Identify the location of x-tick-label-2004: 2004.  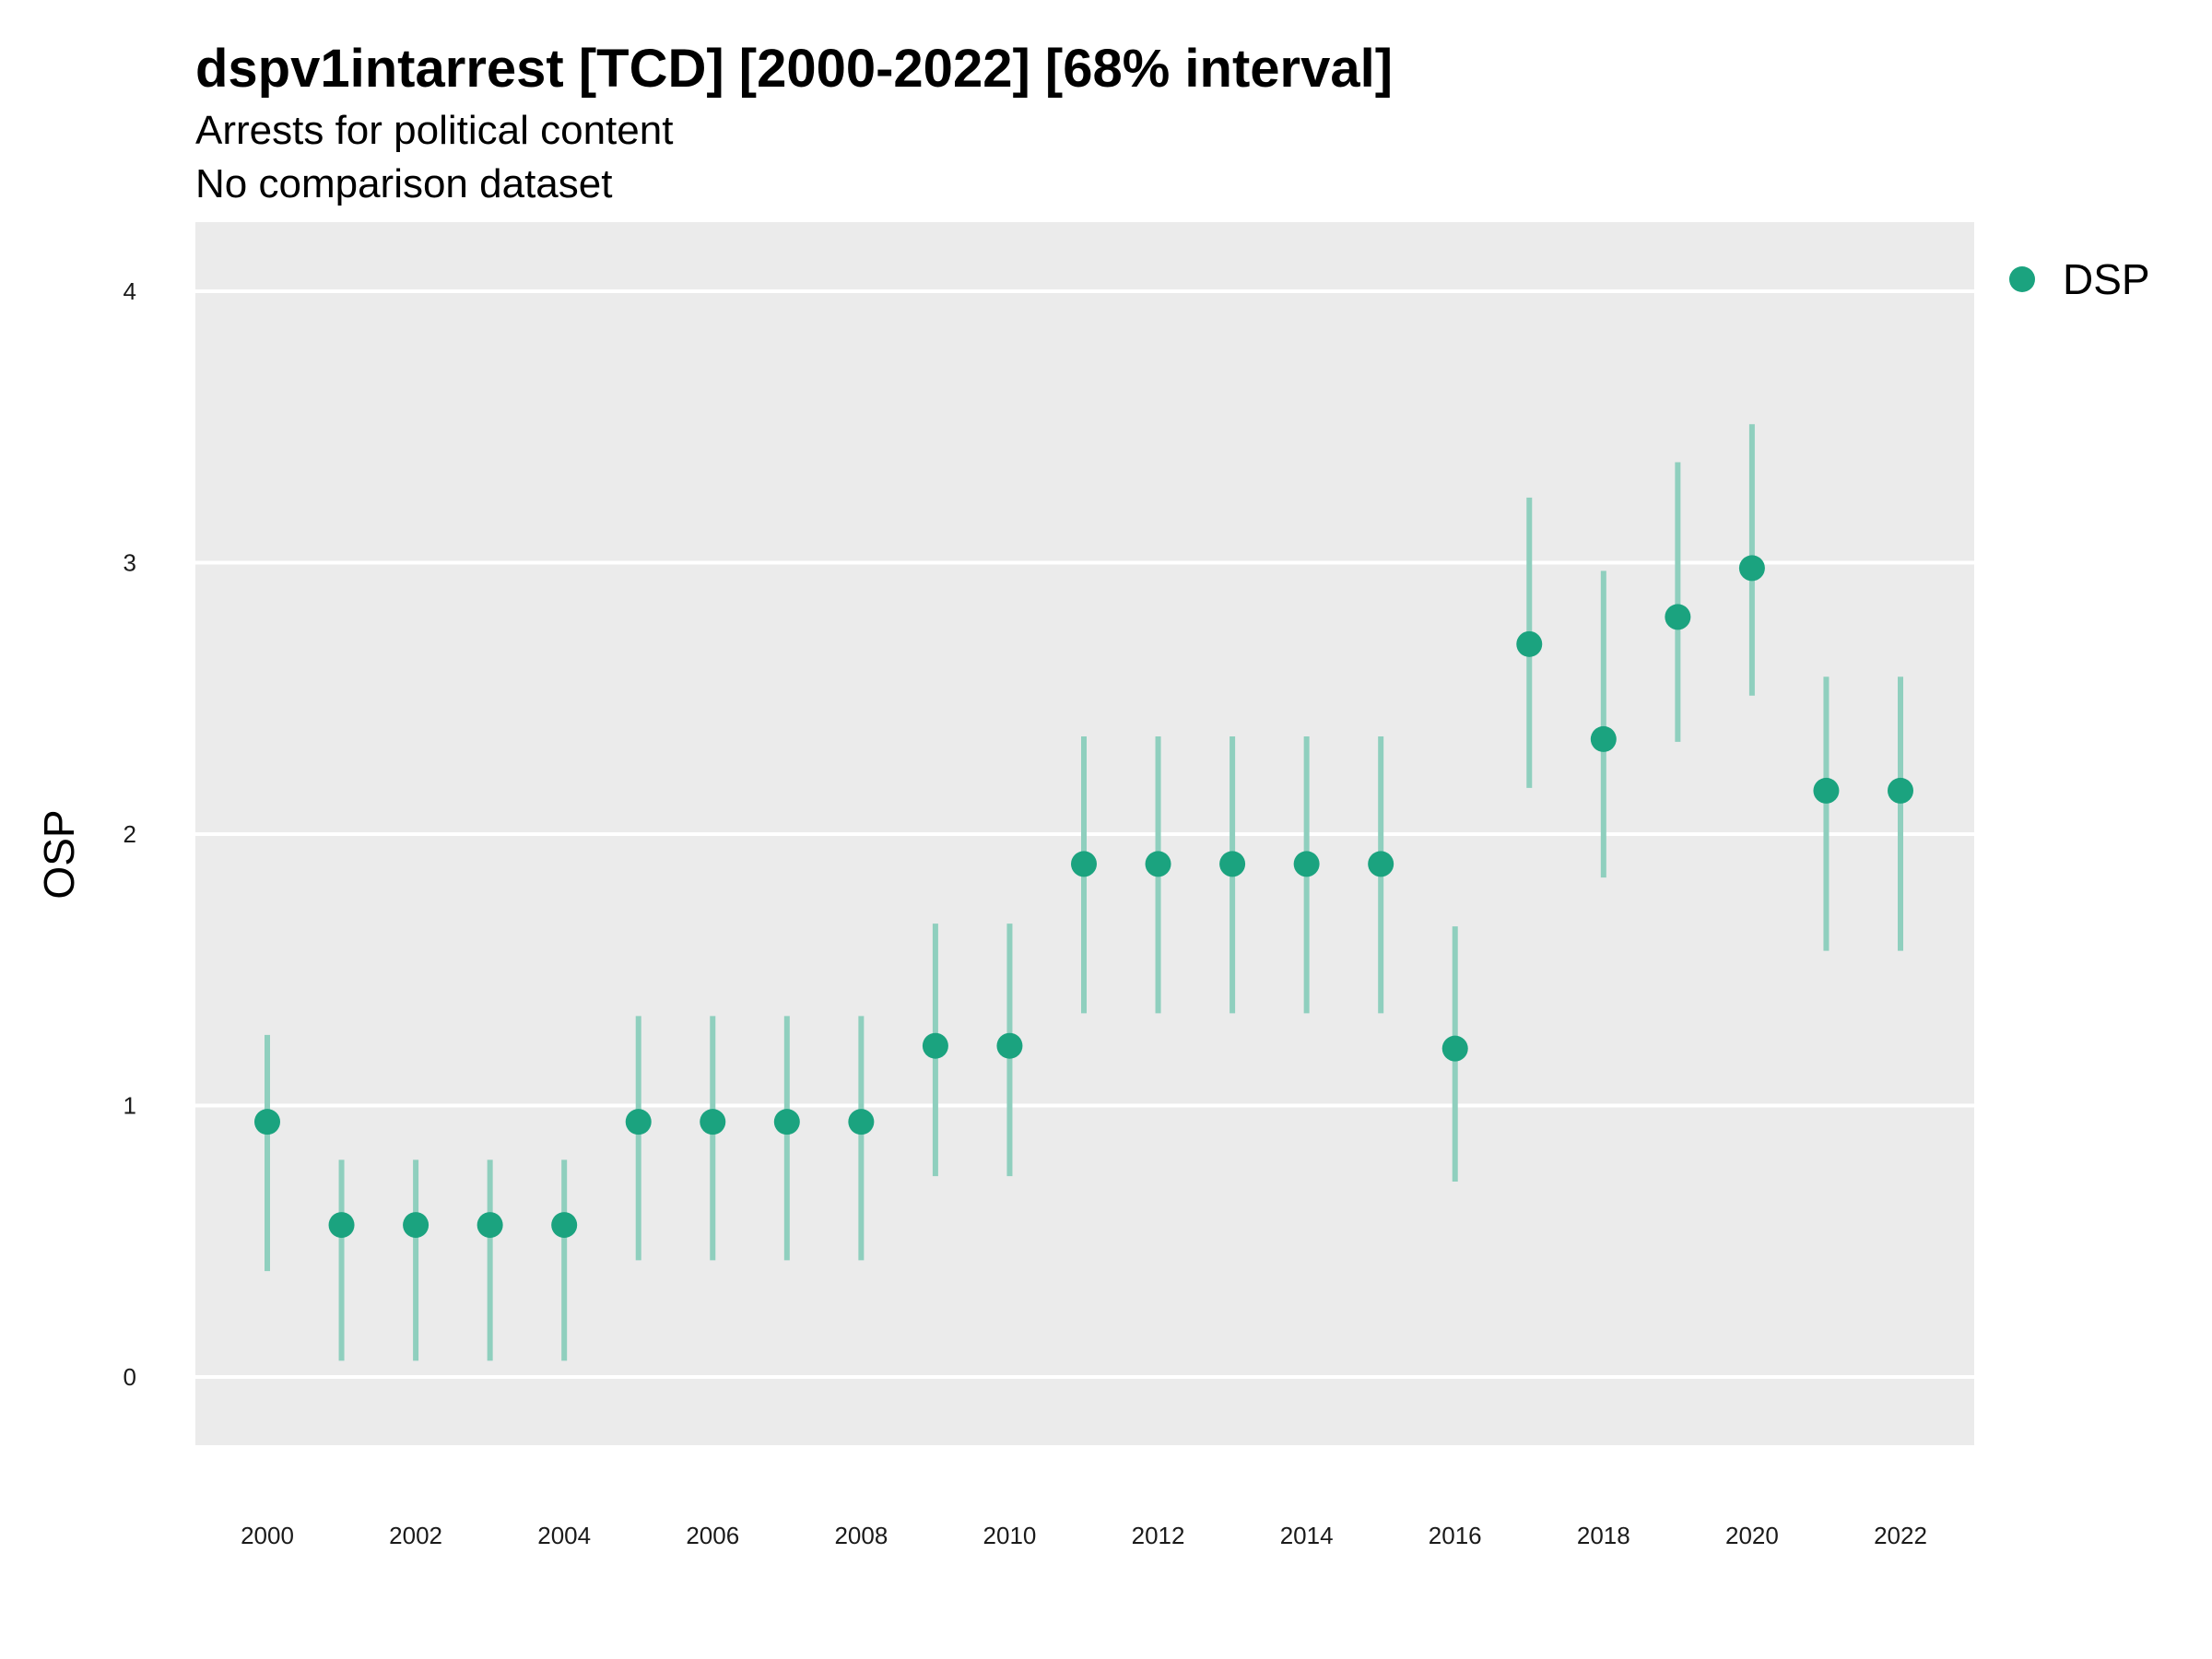
(564, 1535).